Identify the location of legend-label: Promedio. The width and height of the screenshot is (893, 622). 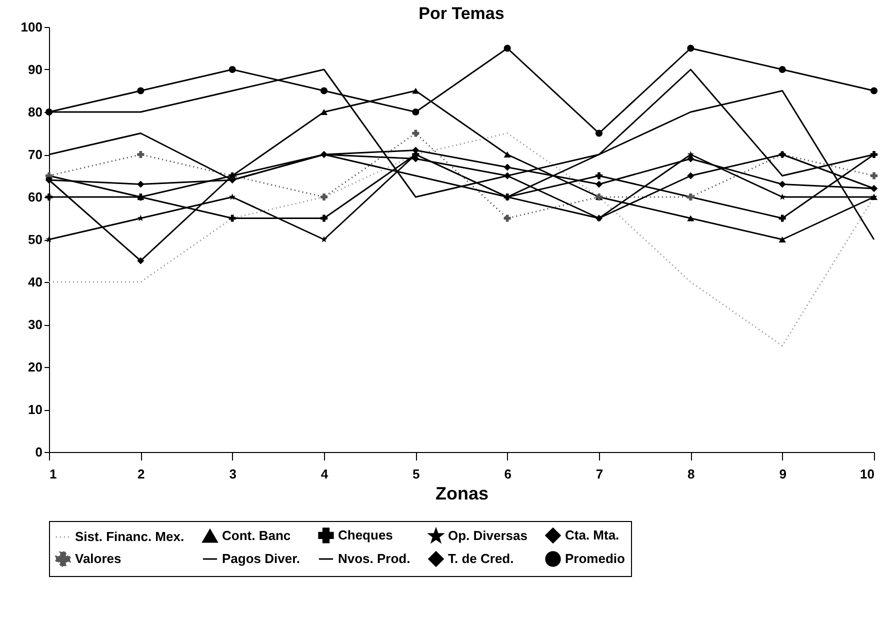
(595, 558).